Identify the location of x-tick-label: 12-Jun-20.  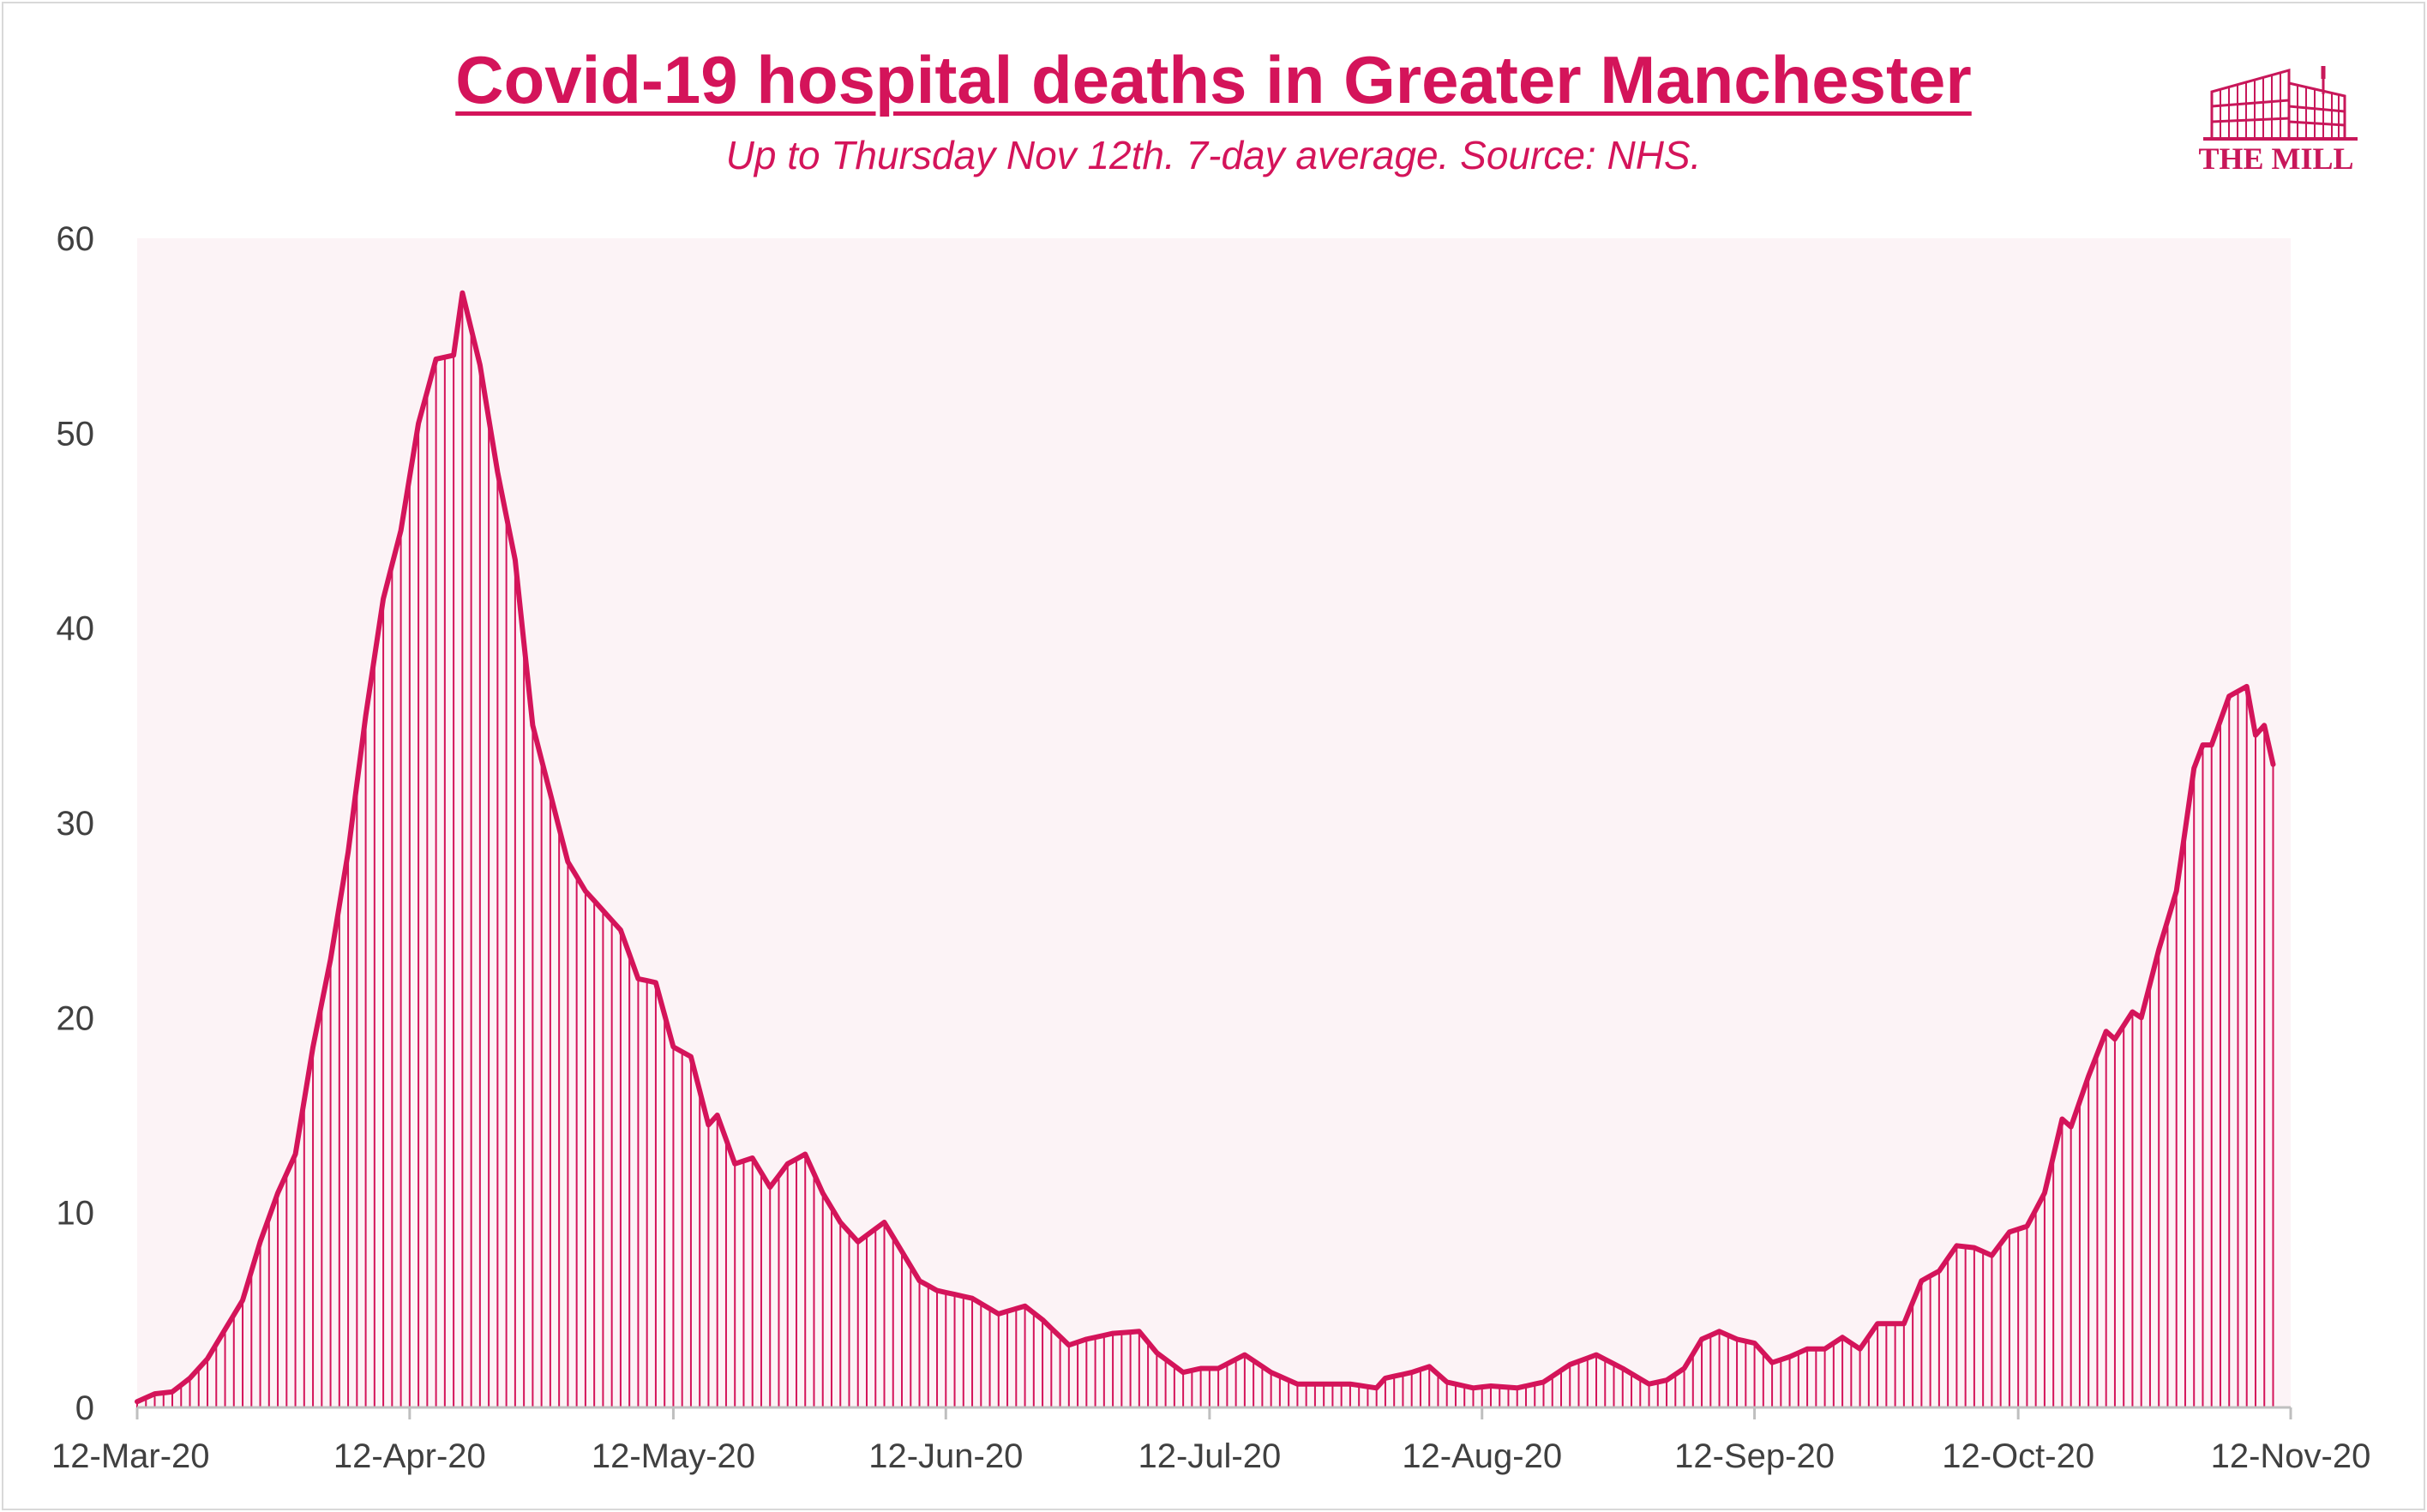
(946, 1456).